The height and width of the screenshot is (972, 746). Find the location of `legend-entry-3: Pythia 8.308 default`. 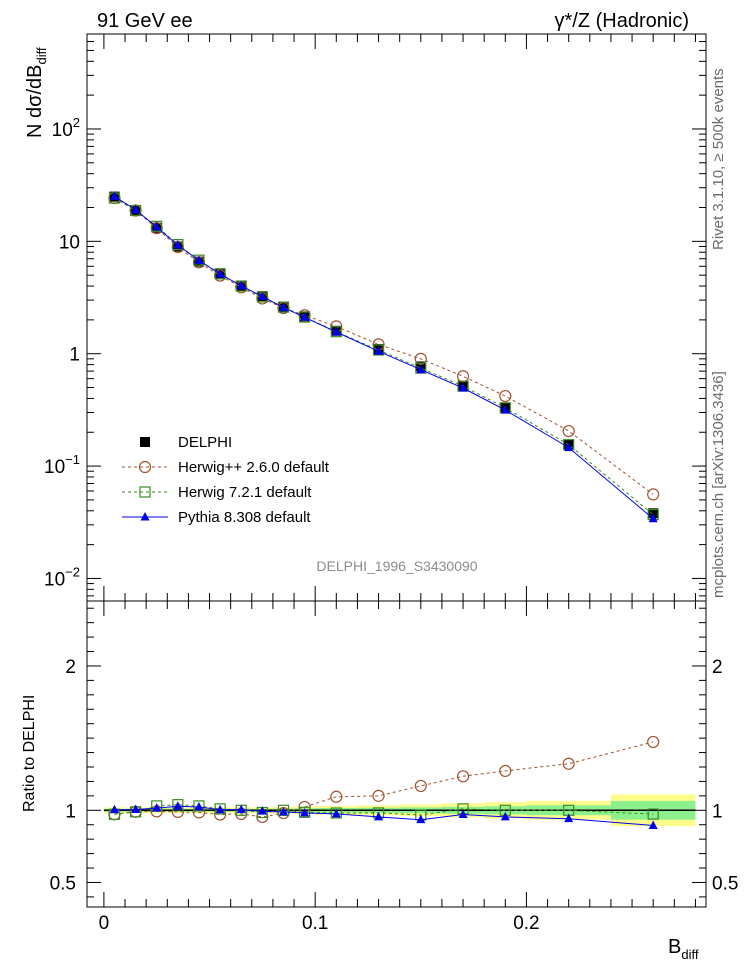

legend-entry-3: Pythia 8.308 default is located at coordinates (216, 517).